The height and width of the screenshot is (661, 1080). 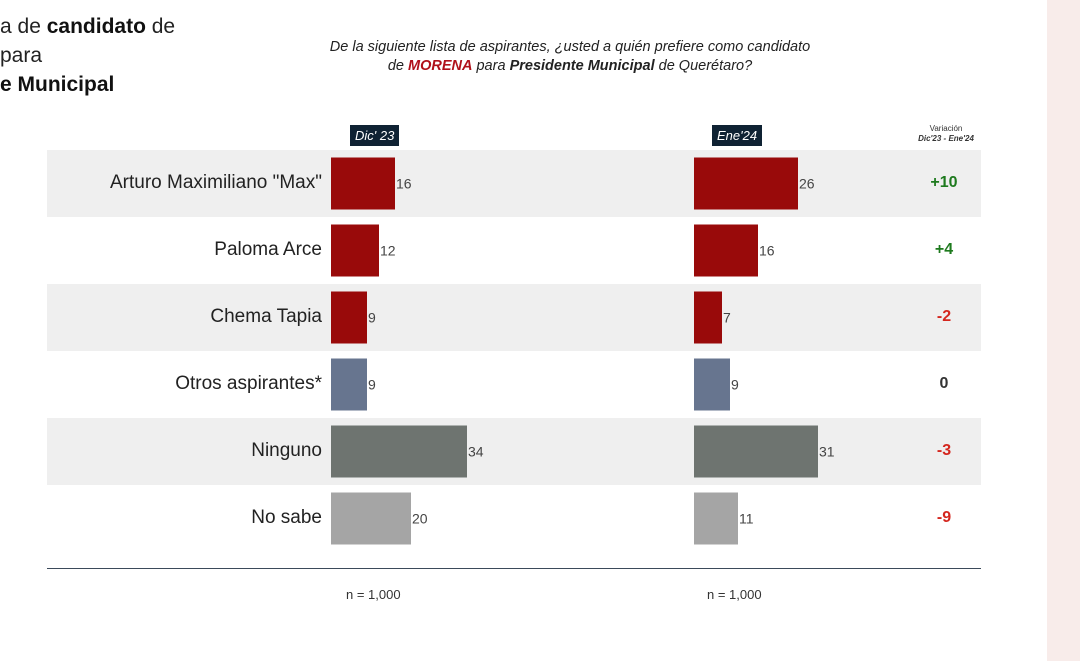 What do you see at coordinates (827, 452) in the screenshot?
I see `bar-value-label: 31` at bounding box center [827, 452].